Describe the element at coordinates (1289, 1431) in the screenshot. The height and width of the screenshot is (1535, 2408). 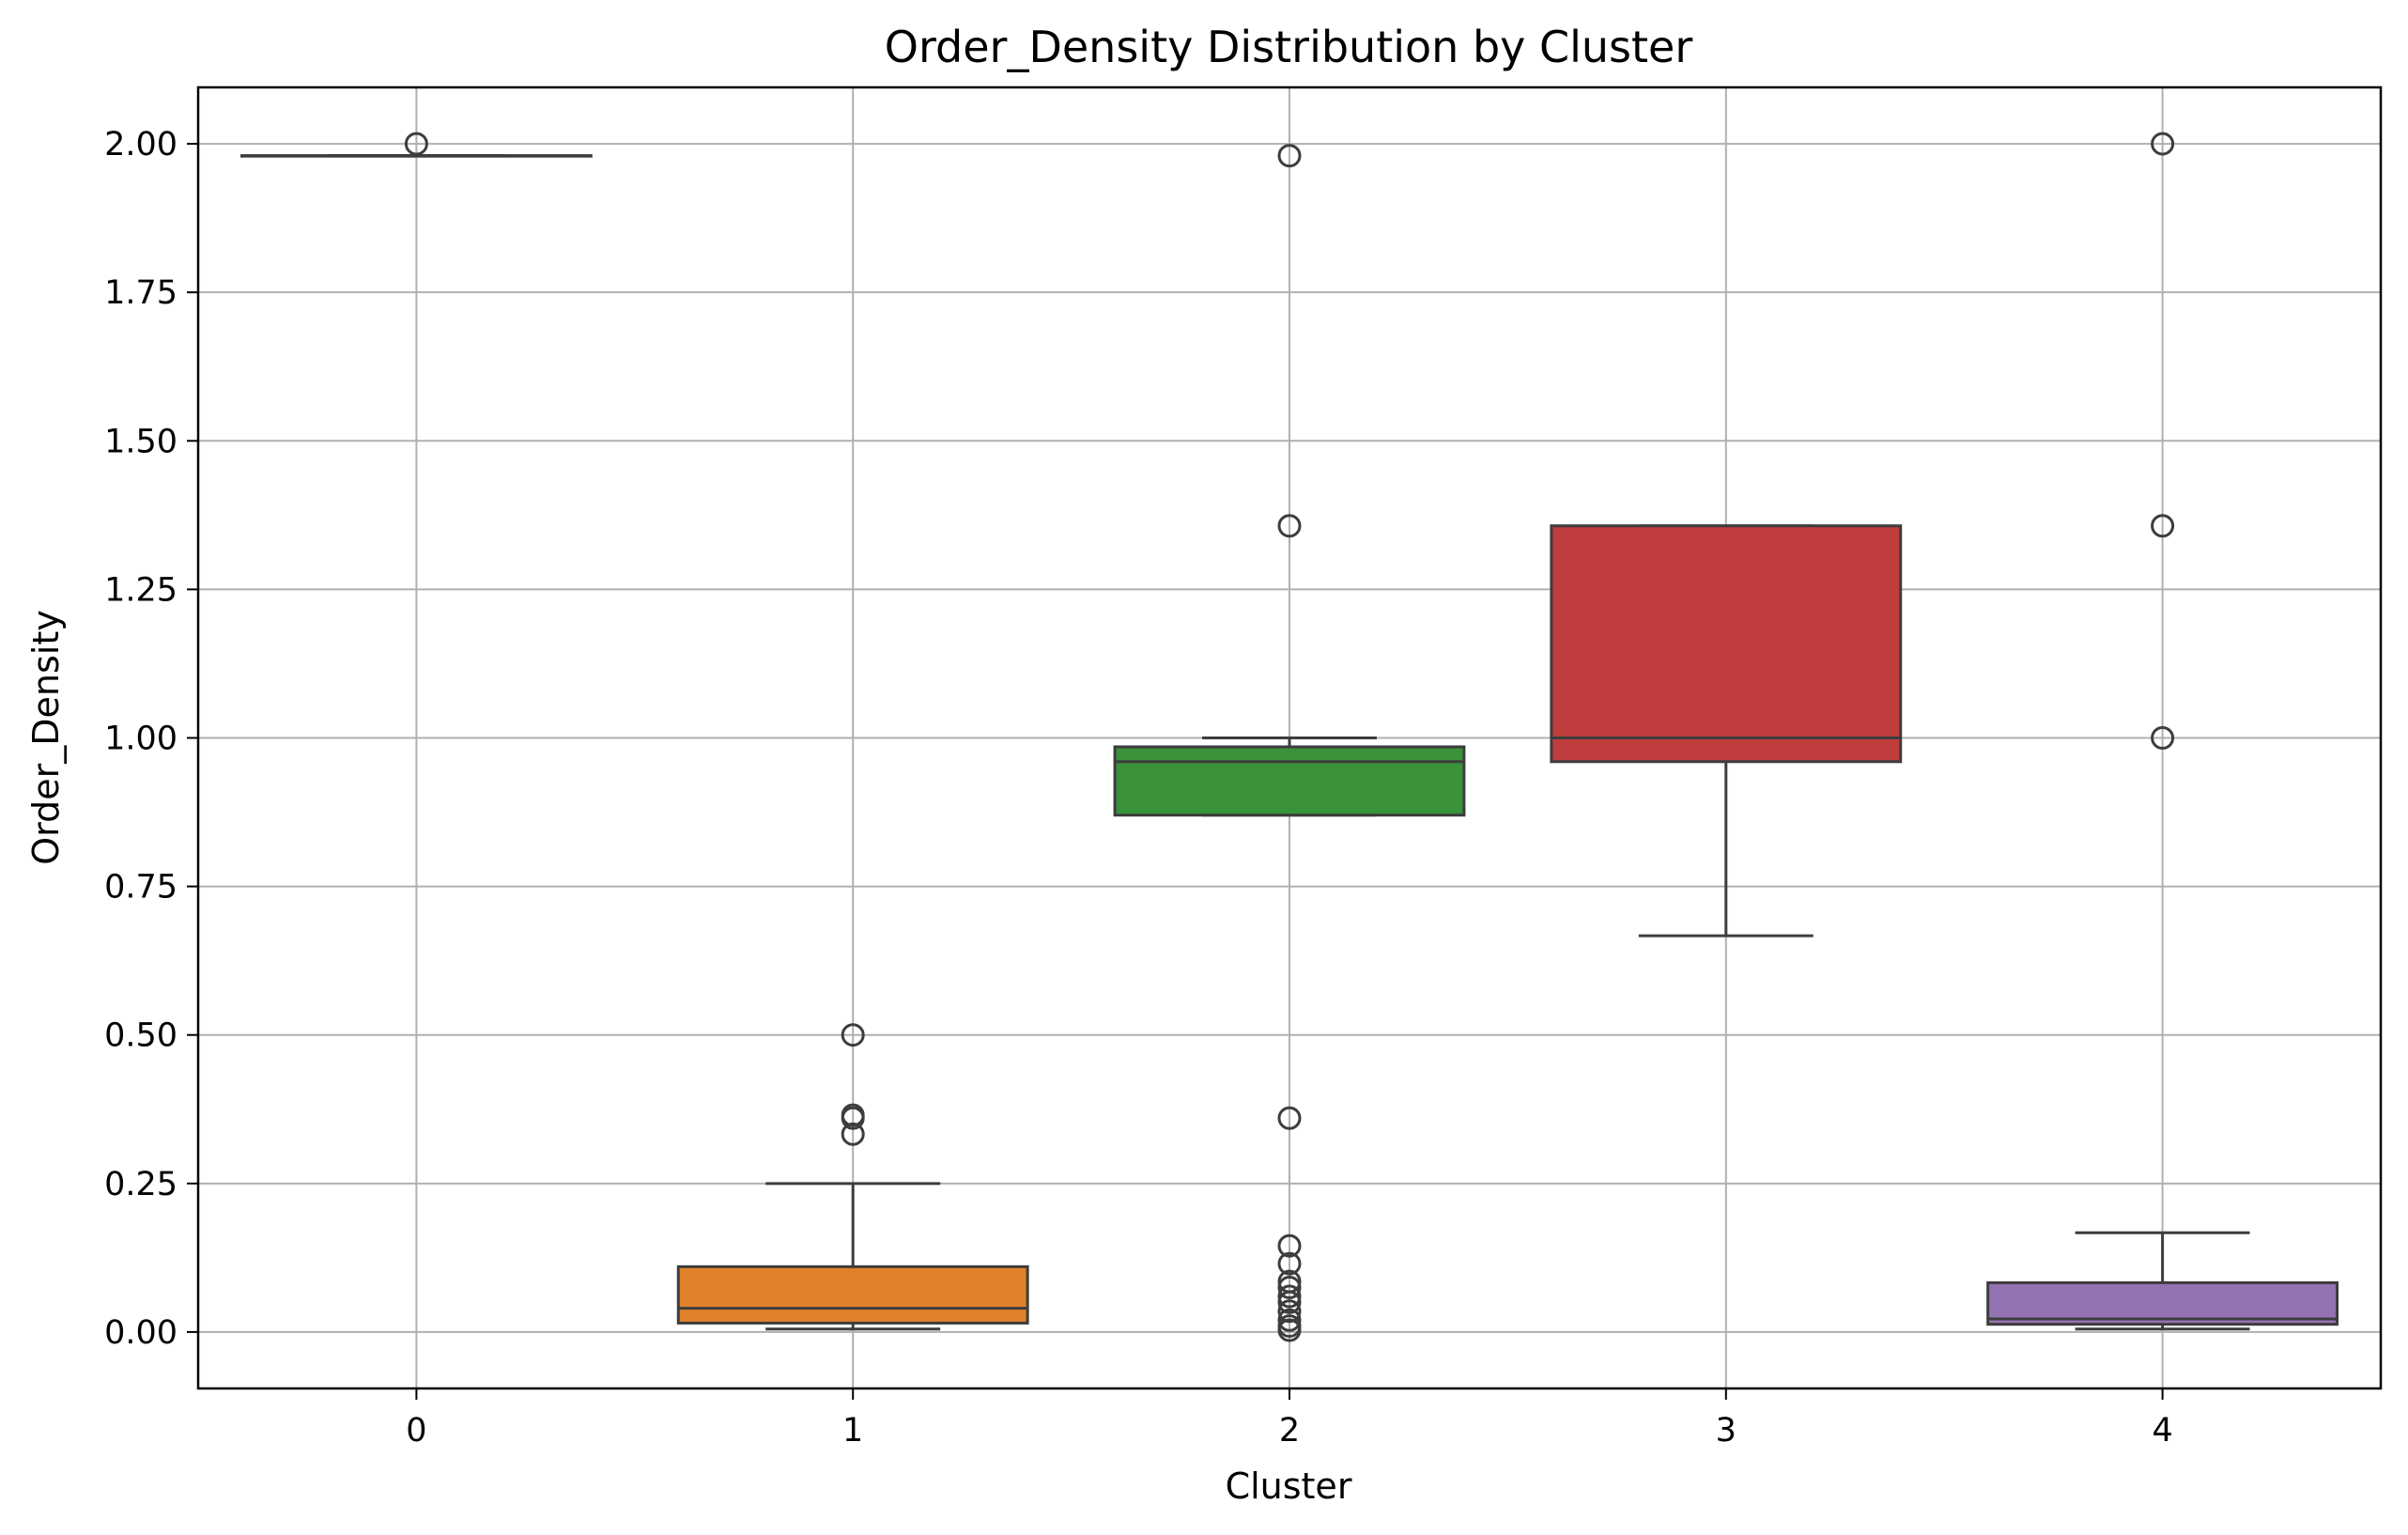
I see `x-tick-label: 2` at that location.